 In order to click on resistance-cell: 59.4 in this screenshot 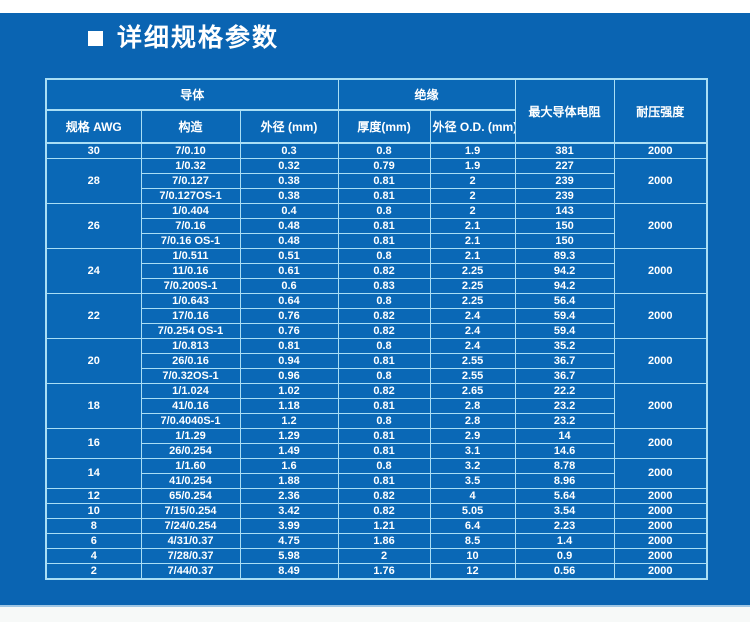, I will do `click(564, 316)`.